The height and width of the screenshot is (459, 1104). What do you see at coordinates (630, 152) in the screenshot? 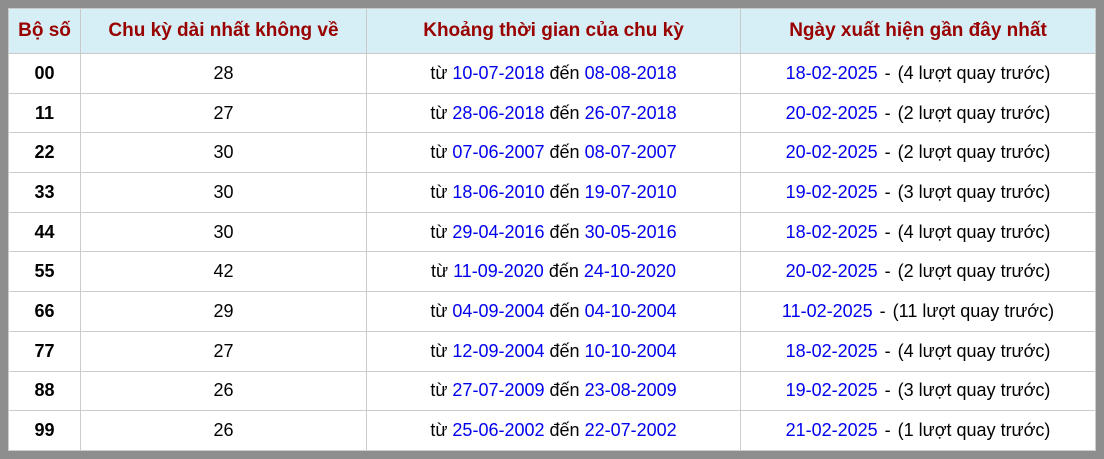
I see `cycle-end-date-link: 08-07-2007` at bounding box center [630, 152].